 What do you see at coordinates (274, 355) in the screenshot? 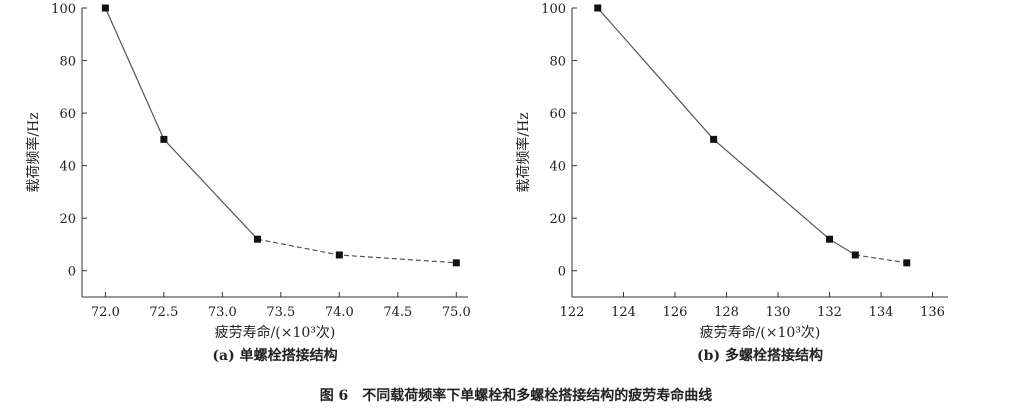
I see `chart-caption: (a) 单螺栓搭接结构` at bounding box center [274, 355].